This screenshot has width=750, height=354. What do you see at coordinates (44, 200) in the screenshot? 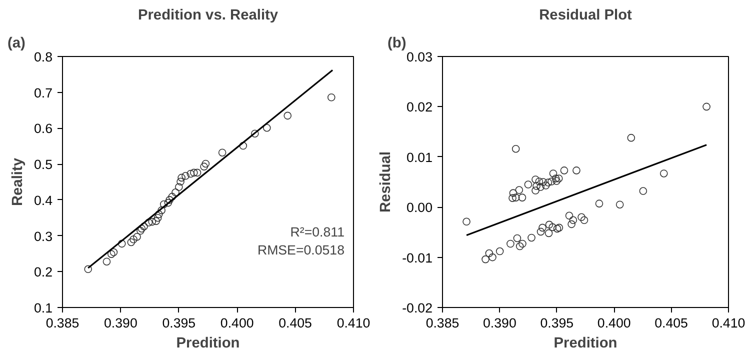
I see `y-tick-label: 0.4` at bounding box center [44, 200].